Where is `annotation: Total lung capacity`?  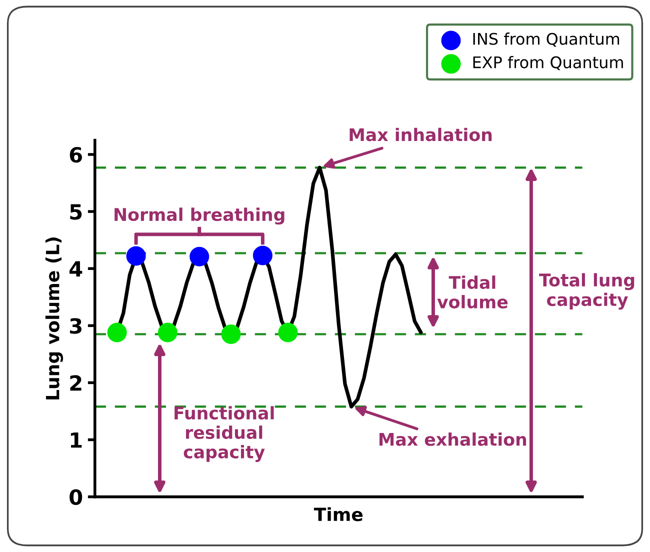
annotation: Total lung capacity is located at coordinates (586, 291).